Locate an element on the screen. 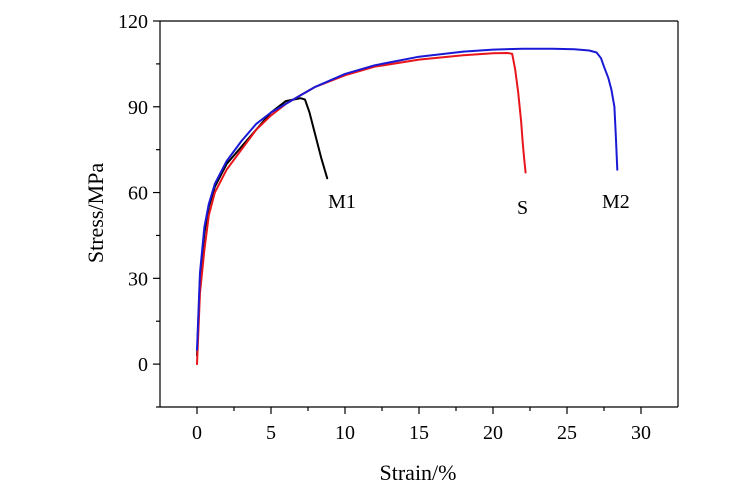  series-labels: M1 S M2 is located at coordinates (479, 205).